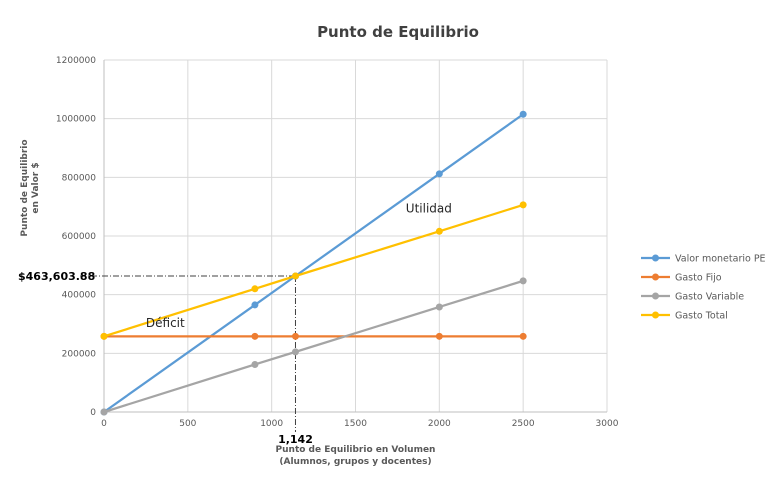 The image size is (776, 477). What do you see at coordinates (187, 424) in the screenshot?
I see `x-tick-label: 500` at bounding box center [187, 424].